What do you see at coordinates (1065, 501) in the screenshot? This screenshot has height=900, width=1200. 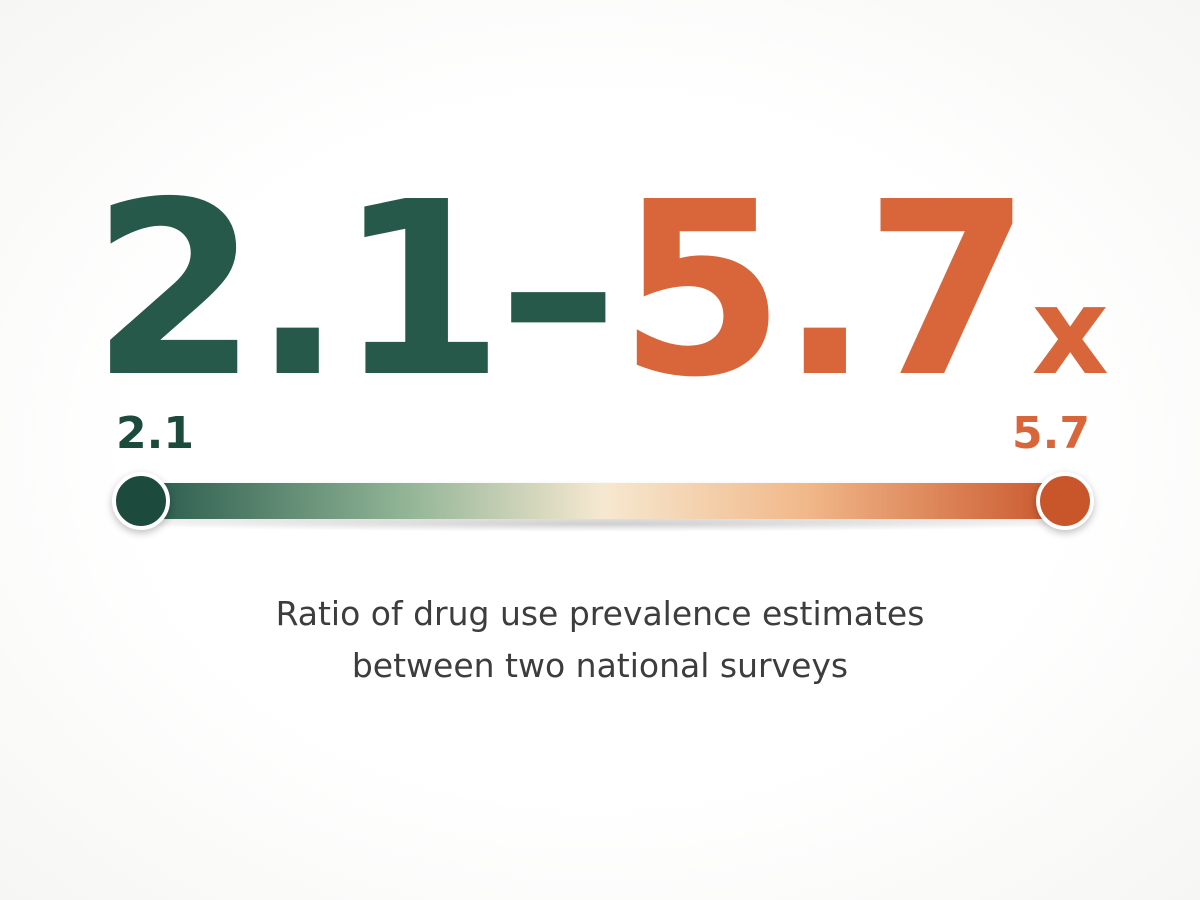 I see `range-max-handle` at bounding box center [1065, 501].